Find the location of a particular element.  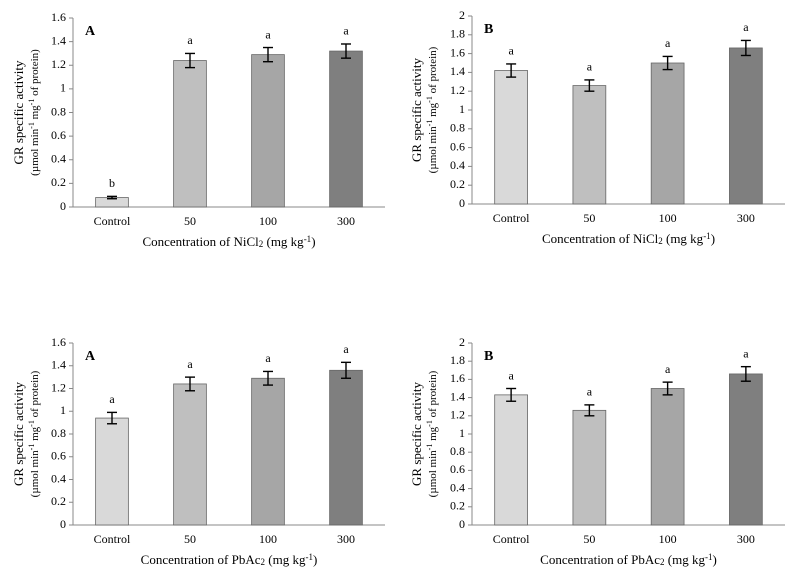

panel-label: A is located at coordinates (90, 31).